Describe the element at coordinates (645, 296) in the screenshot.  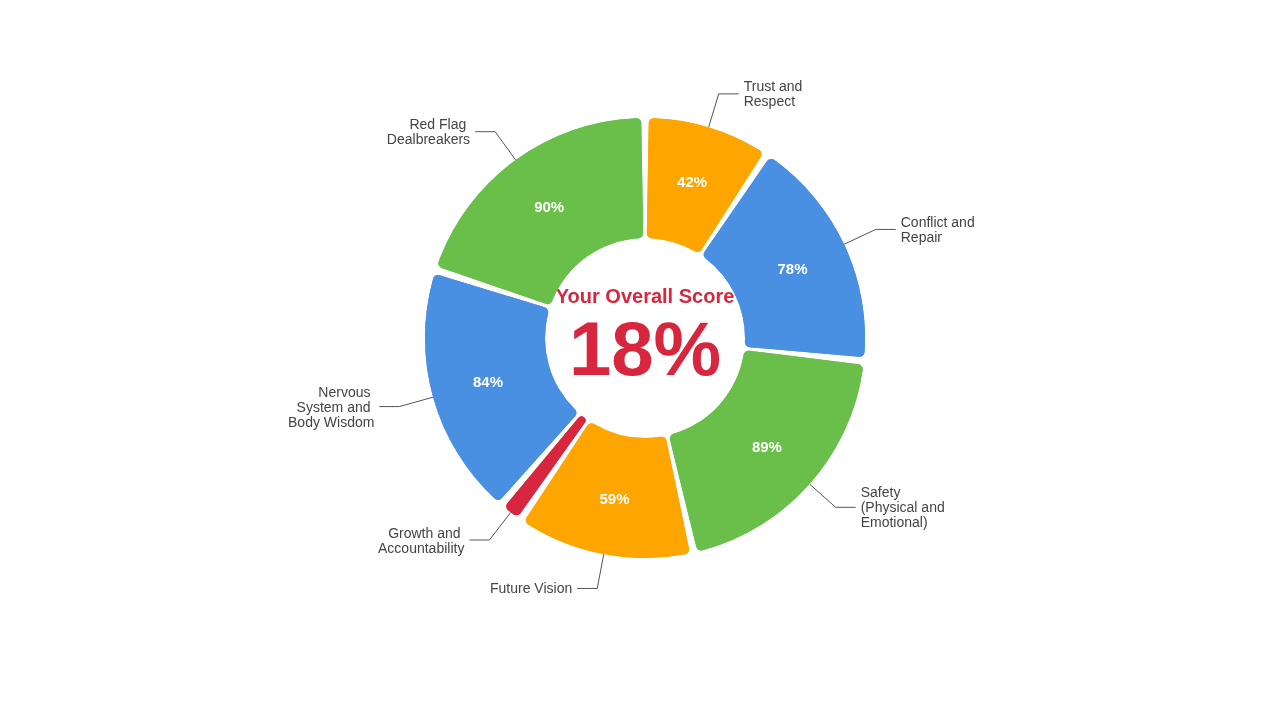
I see `text: Your Overall Score` at that location.